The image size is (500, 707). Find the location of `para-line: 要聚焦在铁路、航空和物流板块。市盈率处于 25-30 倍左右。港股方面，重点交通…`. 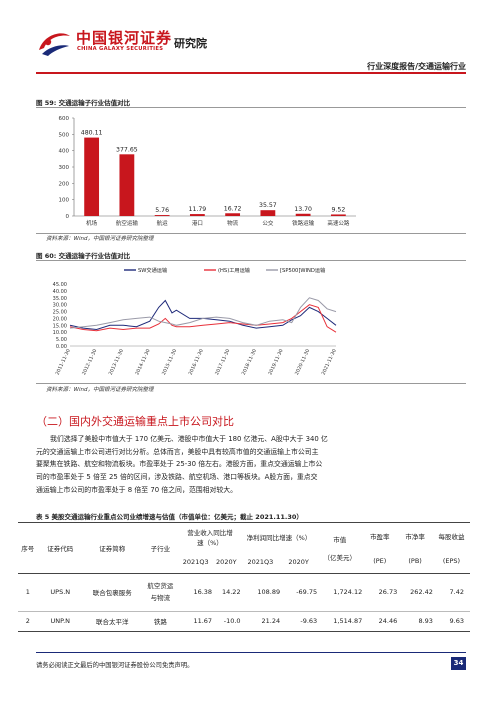

para-line: 要聚焦在铁路、航空和物流板块。市盈率处于 25-30 倍左右。港股方面，重点交通… is located at coordinates (179, 464).